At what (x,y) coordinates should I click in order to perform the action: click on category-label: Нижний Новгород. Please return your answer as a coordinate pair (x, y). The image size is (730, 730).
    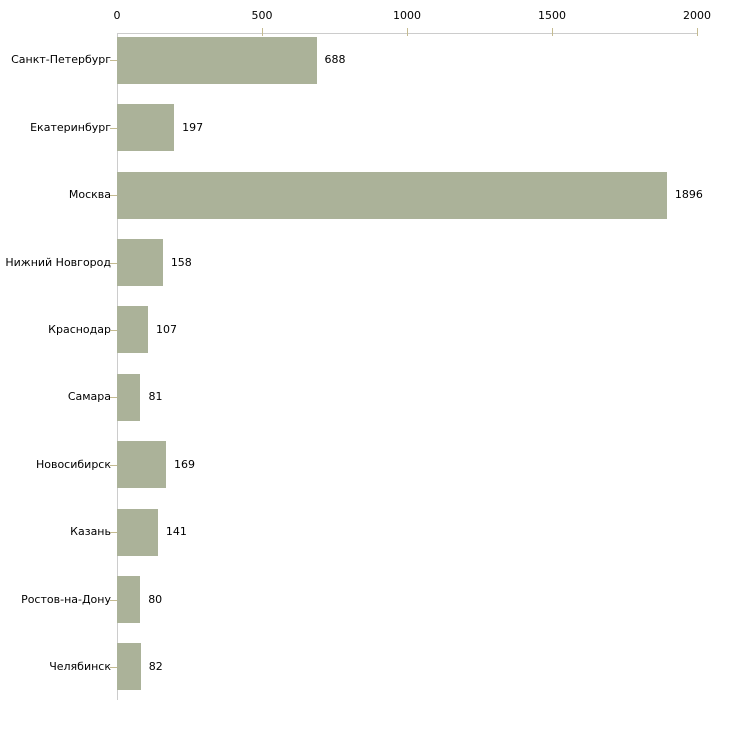
    Looking at the image, I should click on (58, 262).